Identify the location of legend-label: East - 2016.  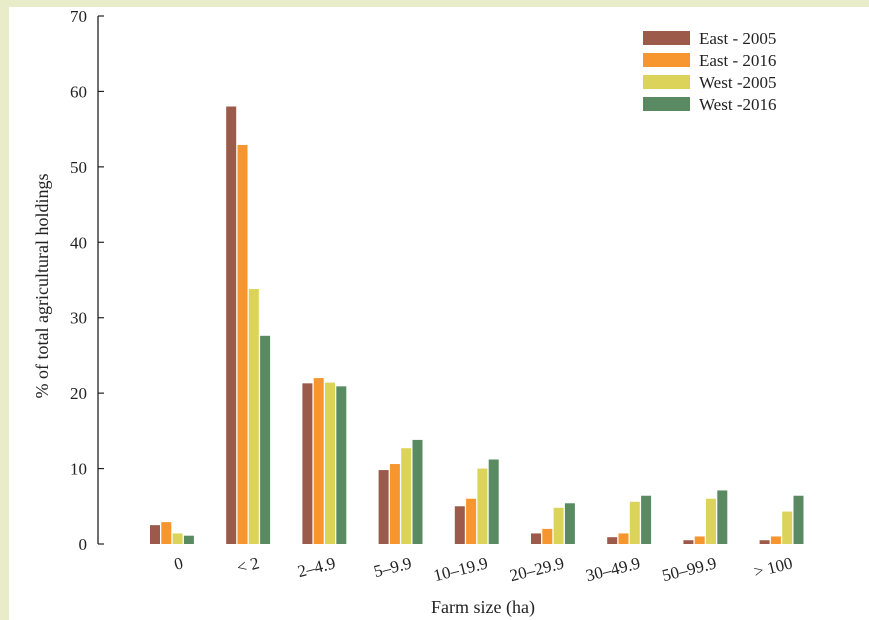
(737, 60).